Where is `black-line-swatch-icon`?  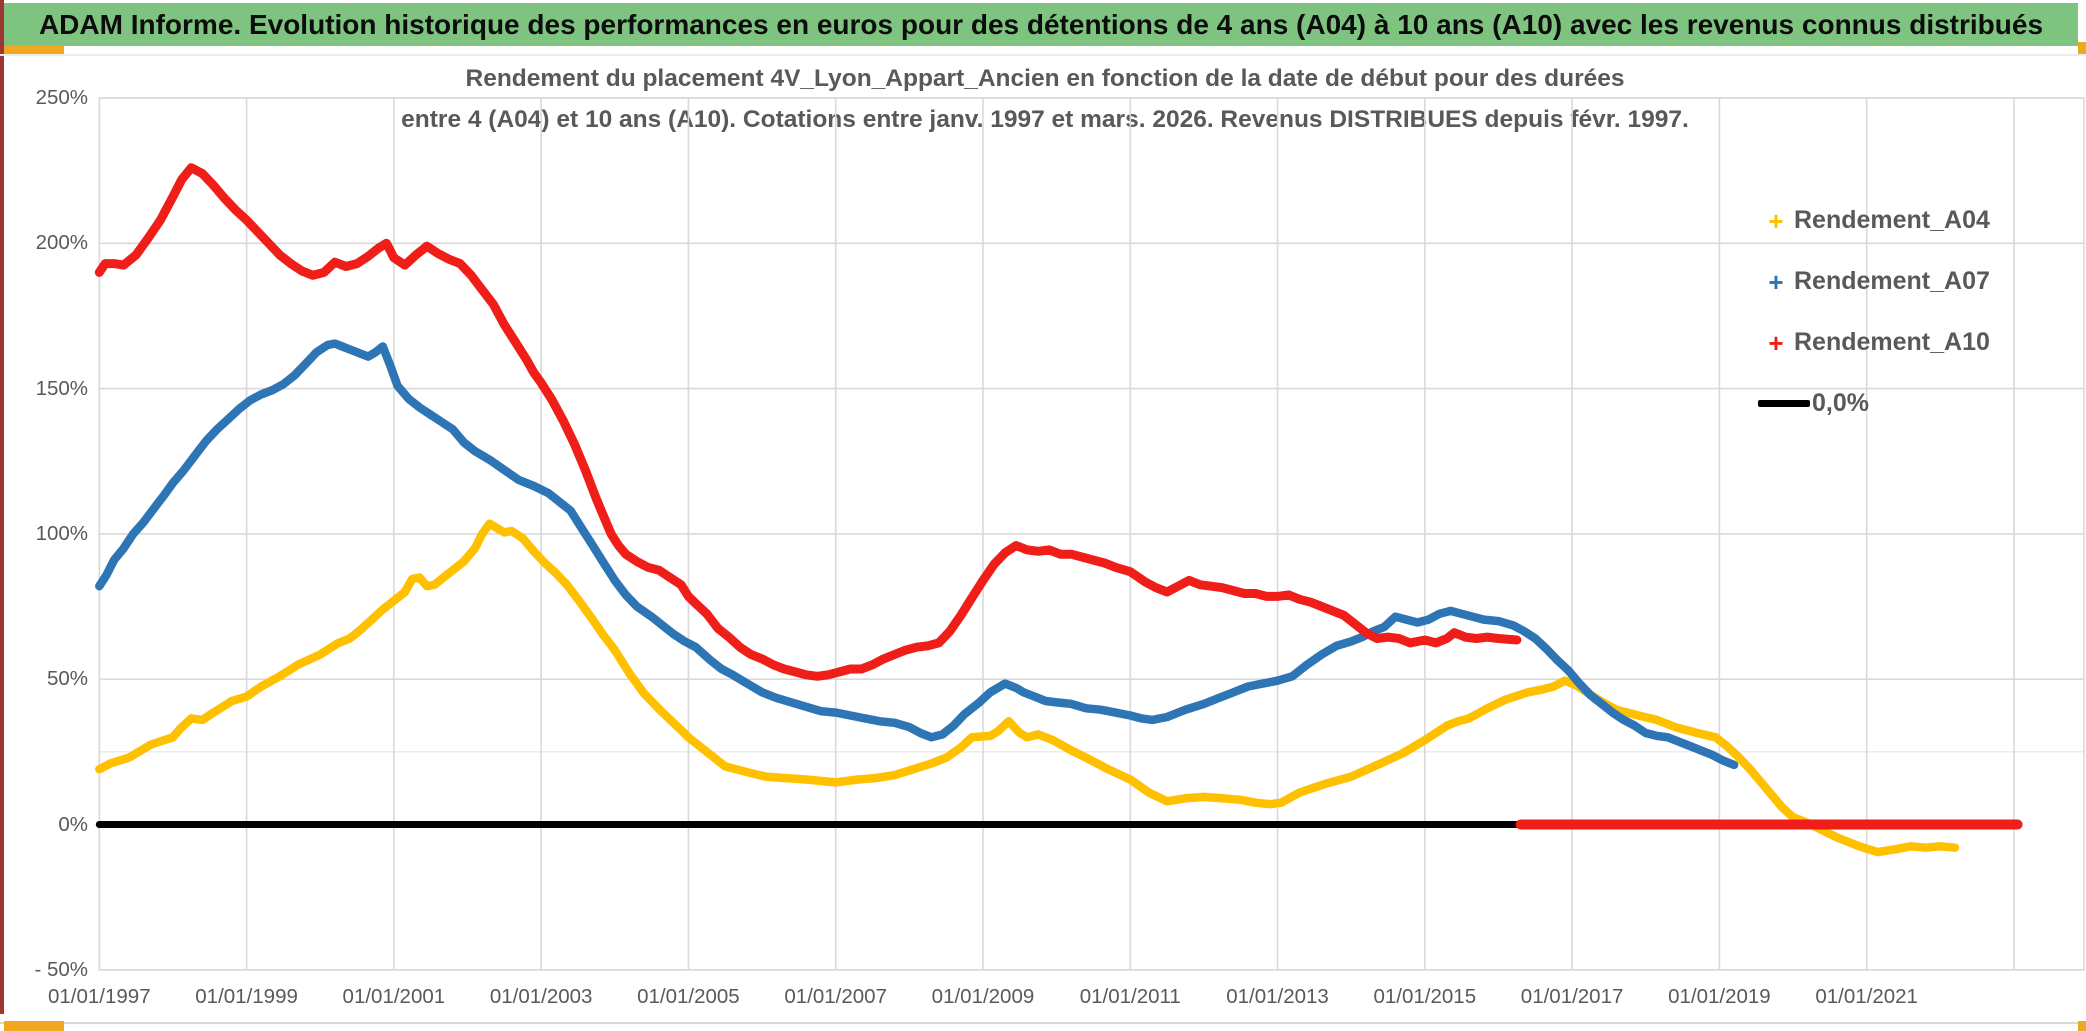
black-line-swatch-icon is located at coordinates (1784, 403).